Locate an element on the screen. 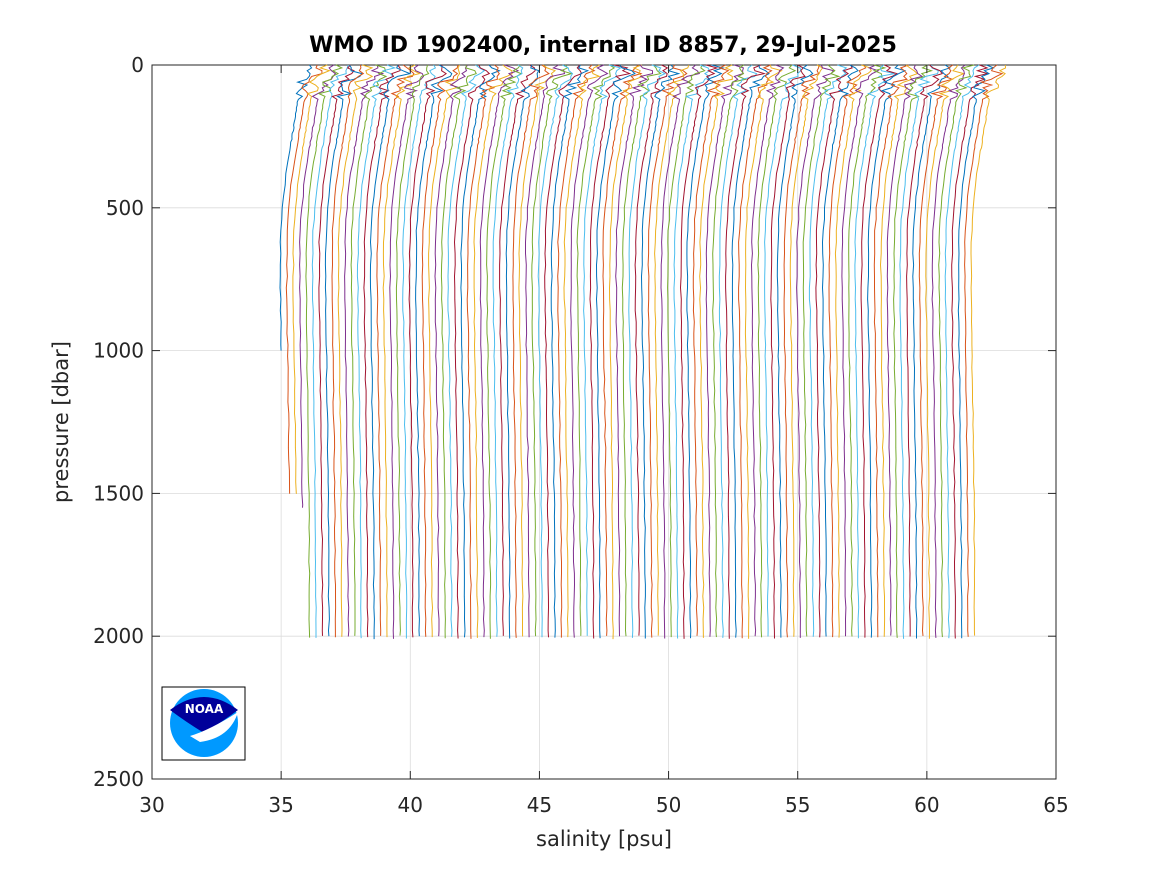 This screenshot has height=875, width=1167. y-tick-label: 2000 is located at coordinates (118, 636).